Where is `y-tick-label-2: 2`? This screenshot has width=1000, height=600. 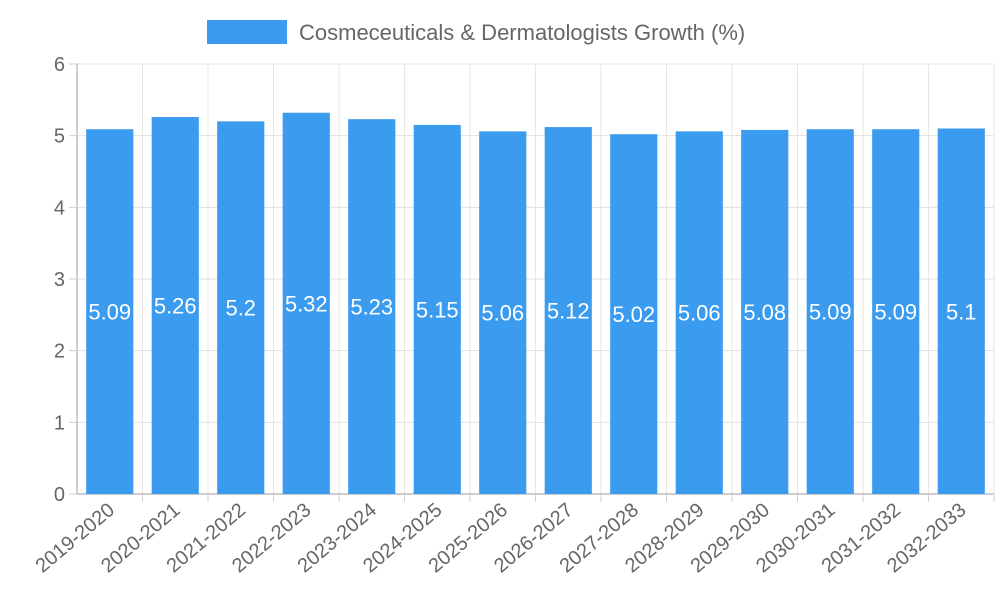
y-tick-label-2: 2 is located at coordinates (59, 352).